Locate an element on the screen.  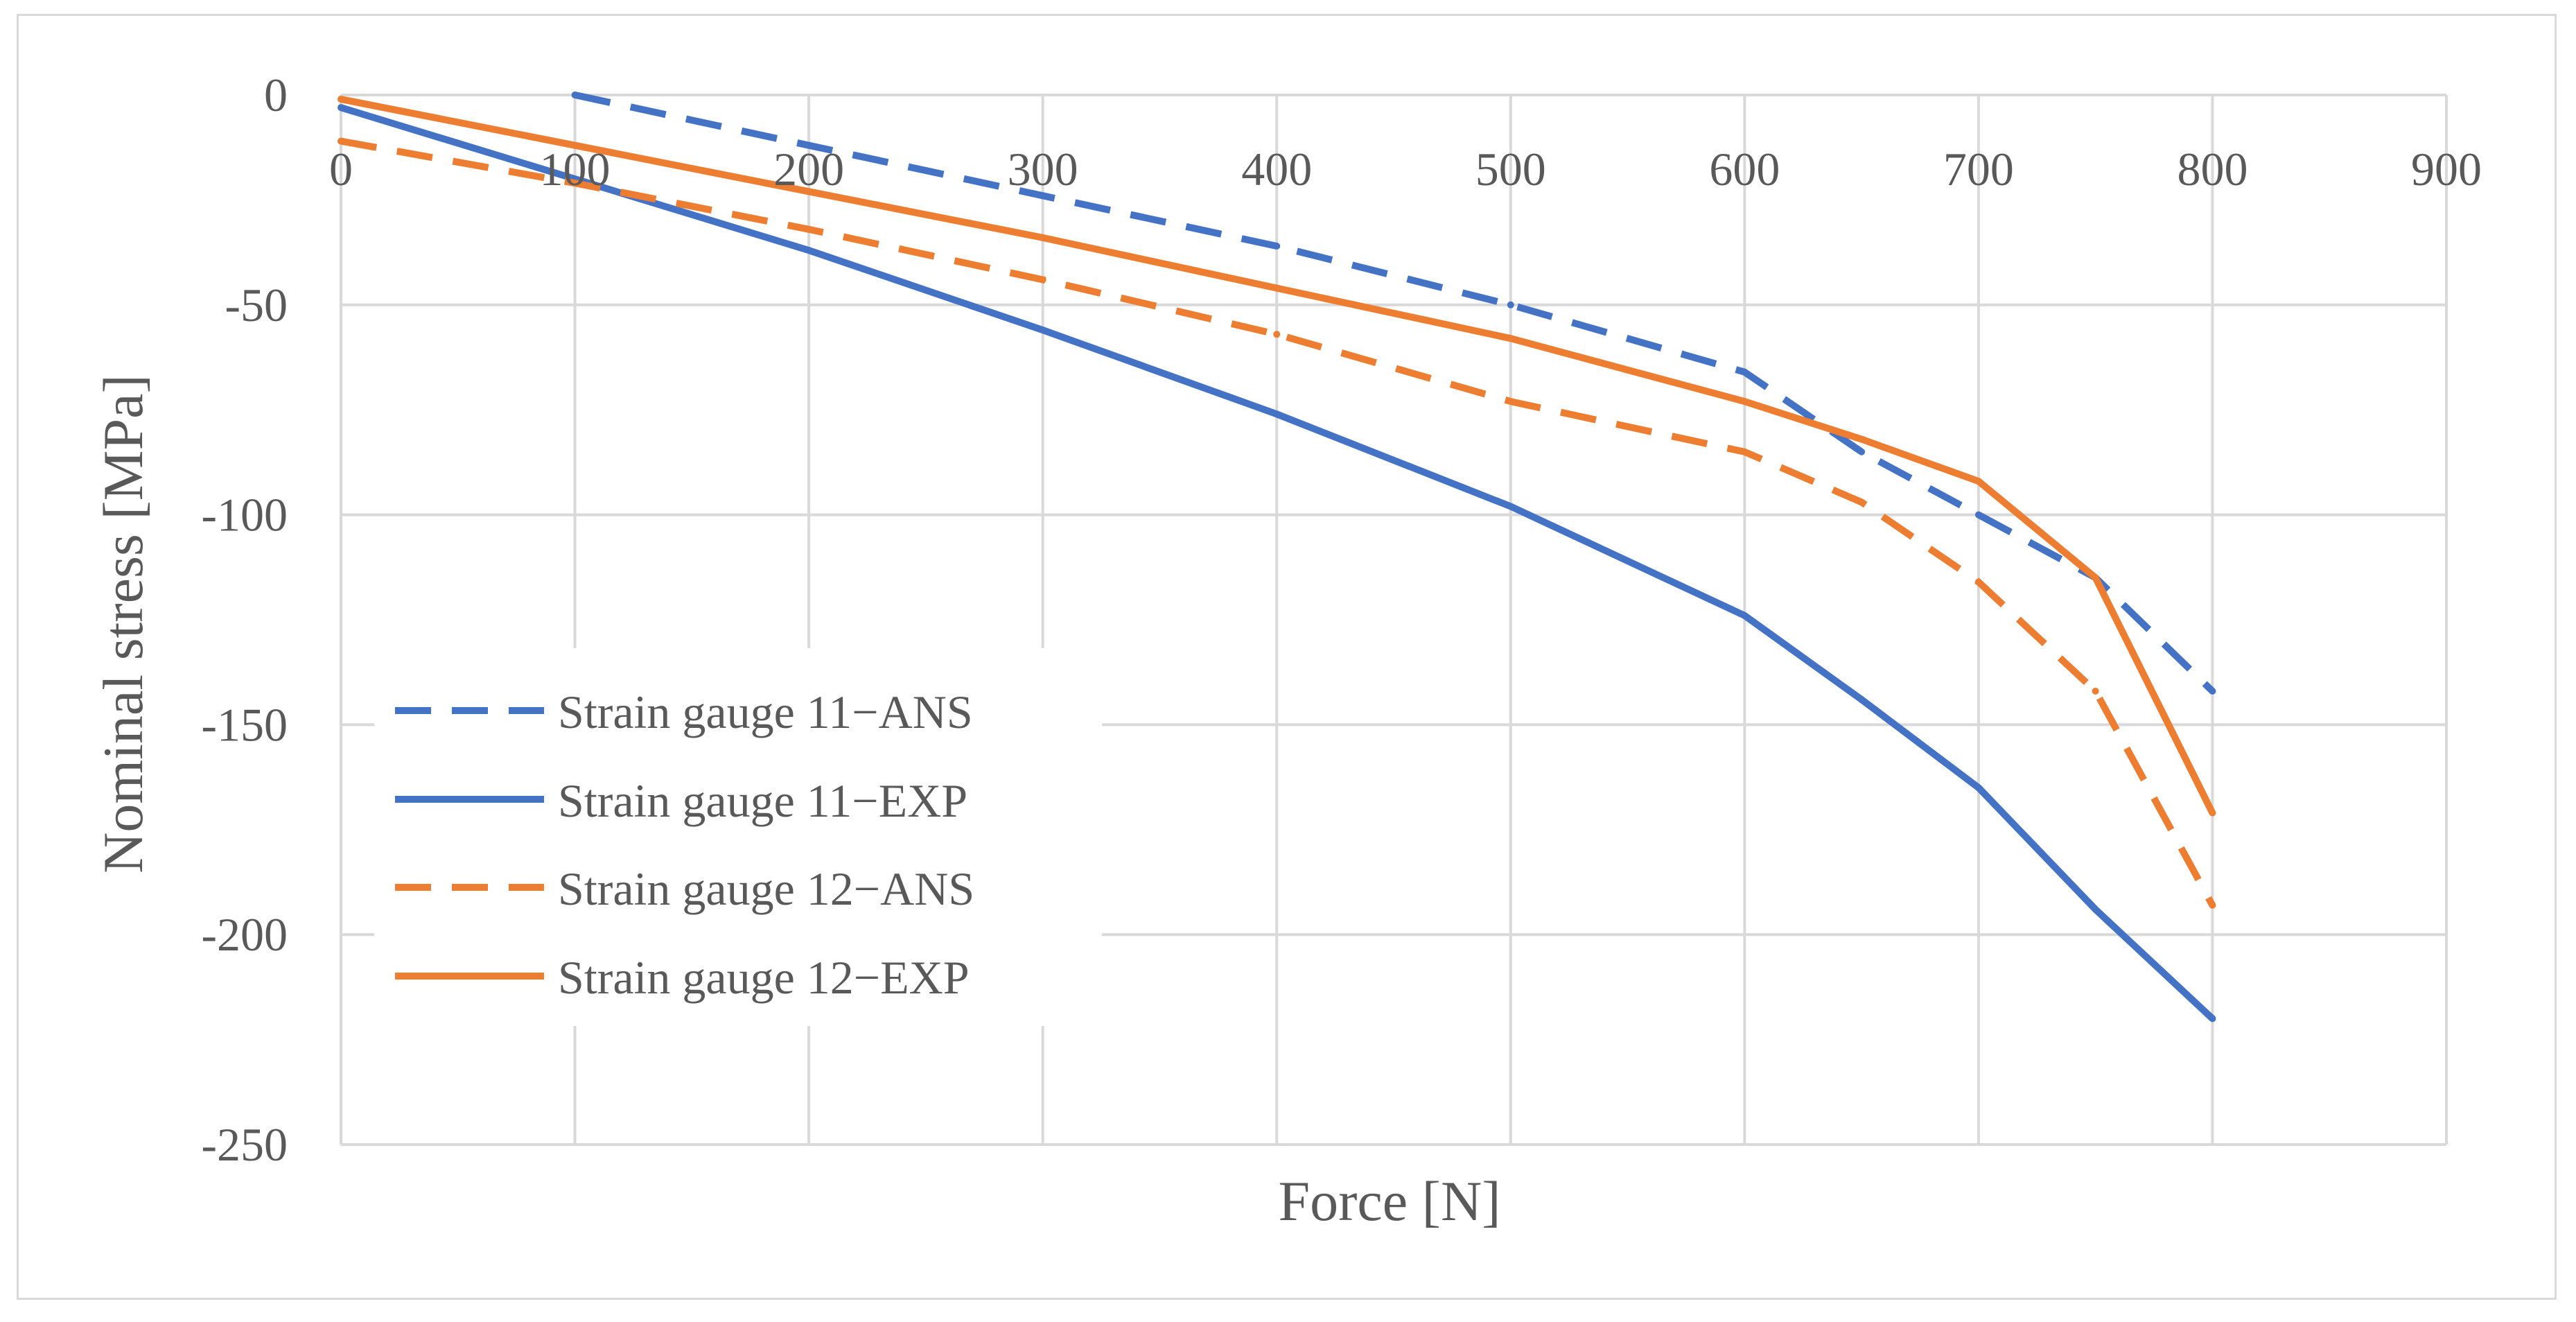
legend-label-strain-gauge-11-exp: Strain gauge 11−EXP is located at coordinates (762, 800).